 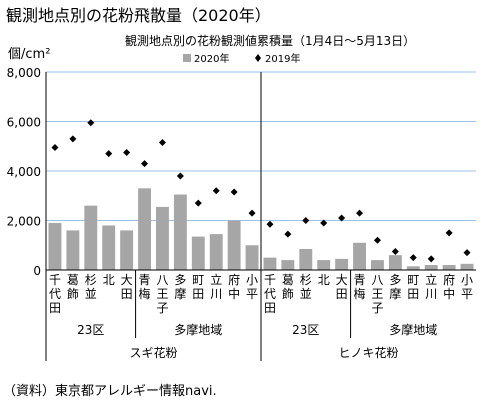 What do you see at coordinates (187, 58) in the screenshot?
I see `legend-bar-swatch` at bounding box center [187, 58].